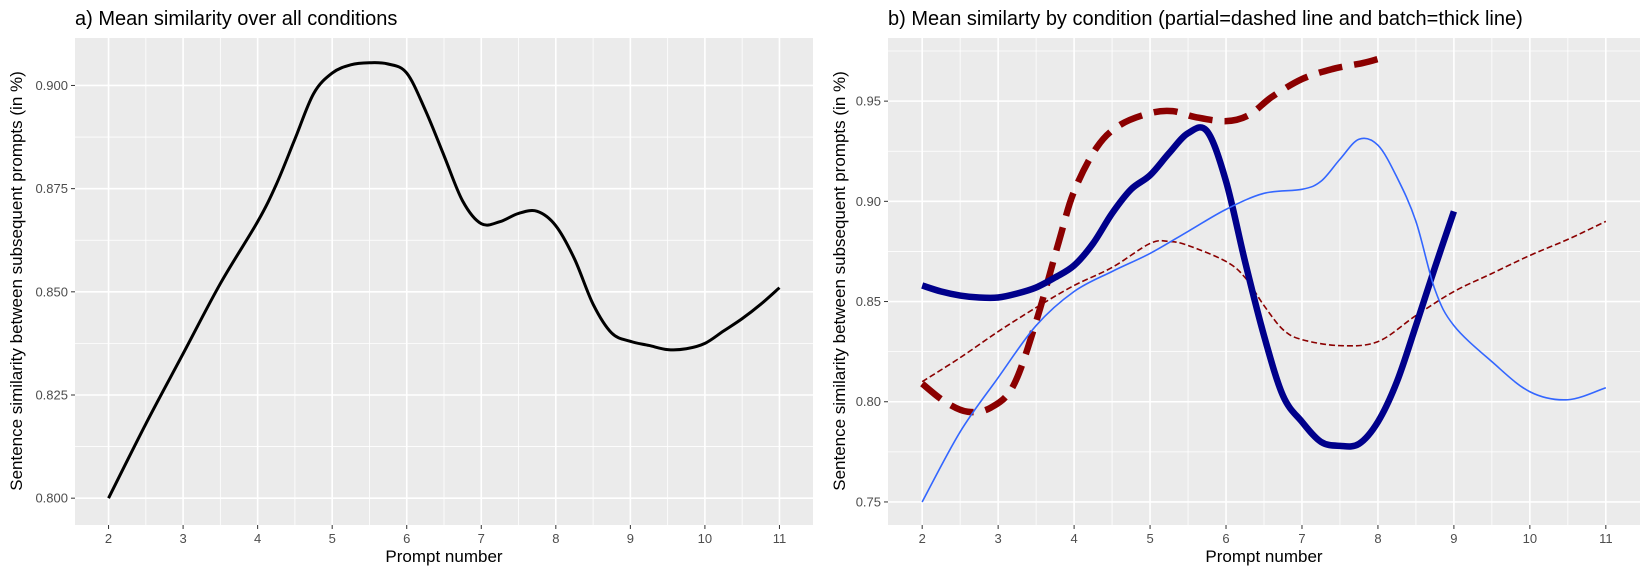 The height and width of the screenshot is (576, 1644). What do you see at coordinates (1263, 556) in the screenshot?
I see `chart-b-x-label: Prompt number` at bounding box center [1263, 556].